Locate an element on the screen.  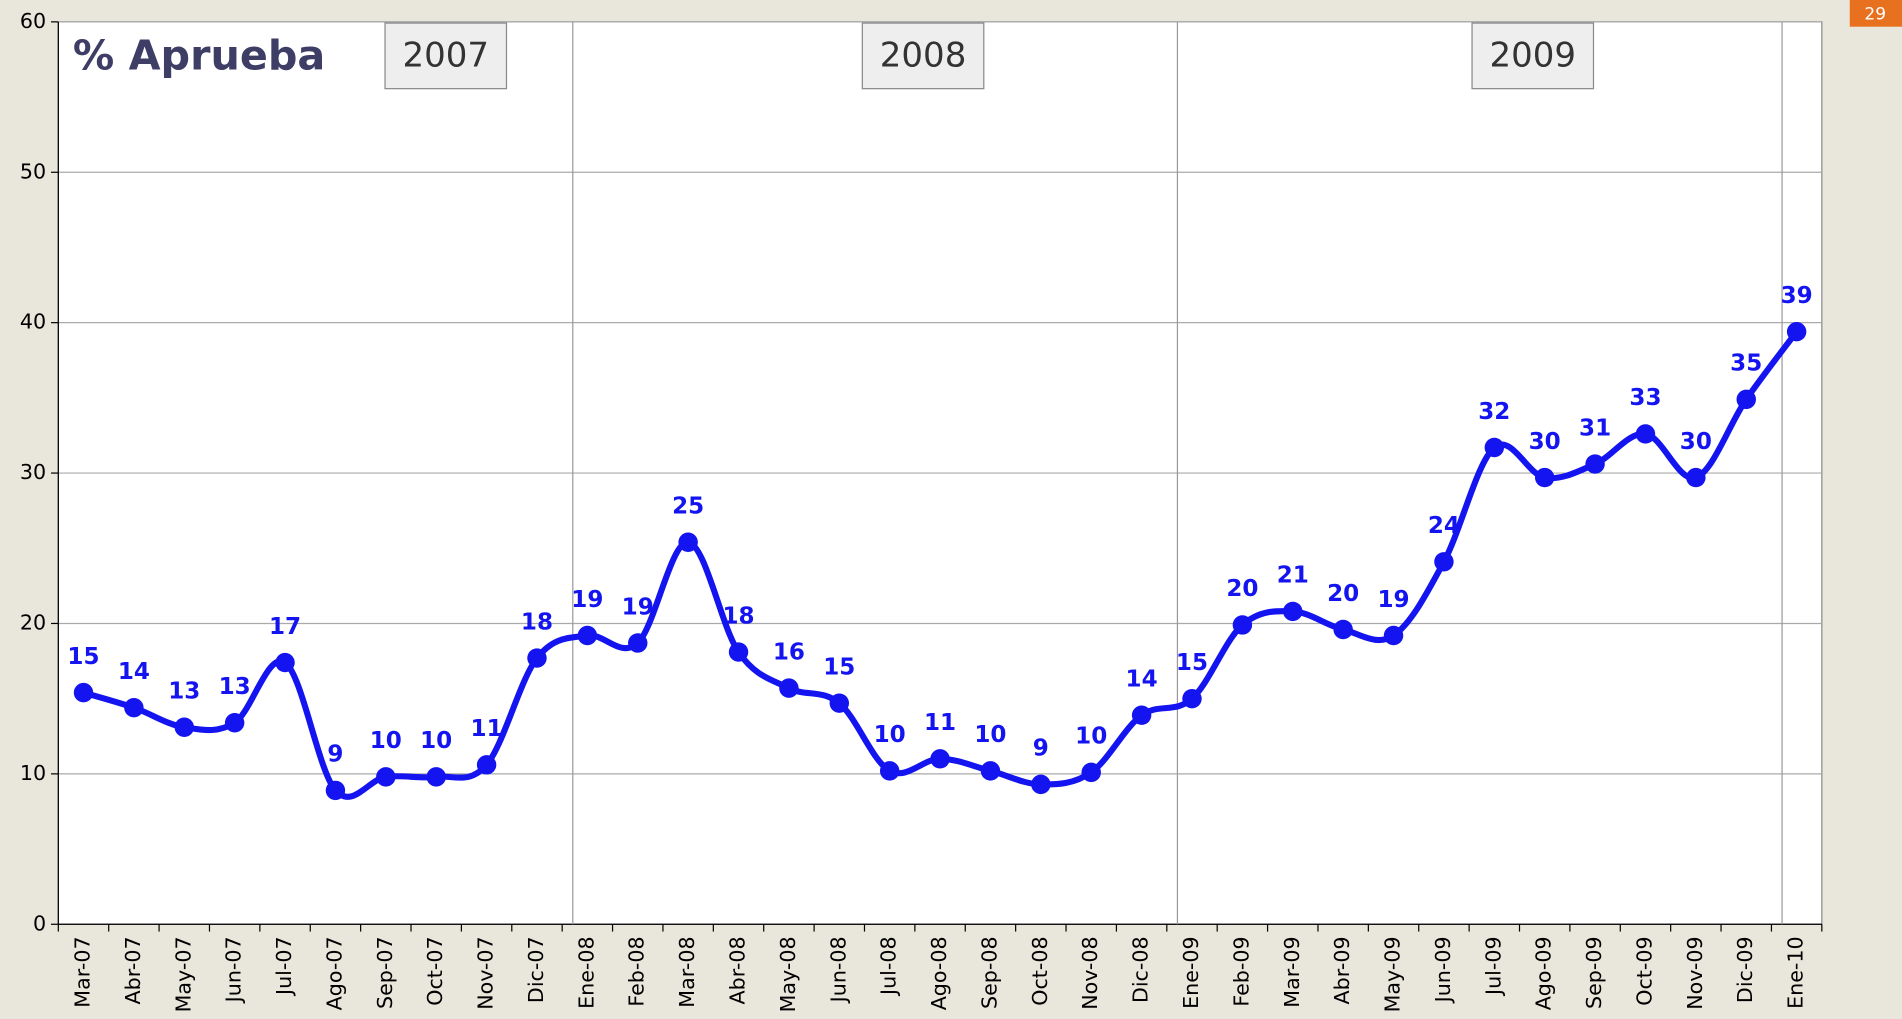
x-tick-label: Abr-07 is located at coordinates (133, 970).